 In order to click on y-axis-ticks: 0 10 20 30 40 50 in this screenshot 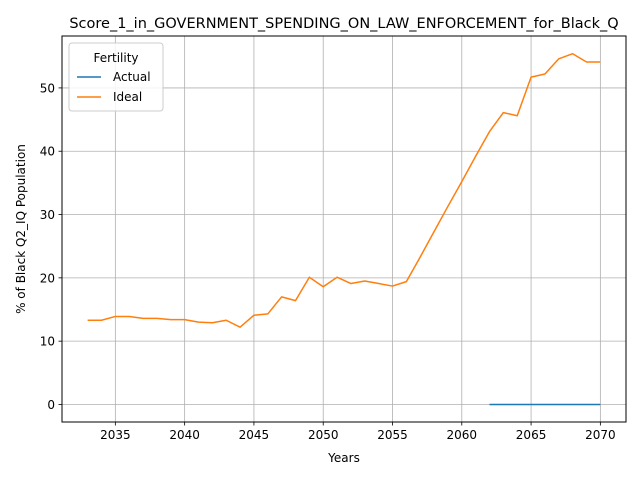, I will do `click(51, 246)`.